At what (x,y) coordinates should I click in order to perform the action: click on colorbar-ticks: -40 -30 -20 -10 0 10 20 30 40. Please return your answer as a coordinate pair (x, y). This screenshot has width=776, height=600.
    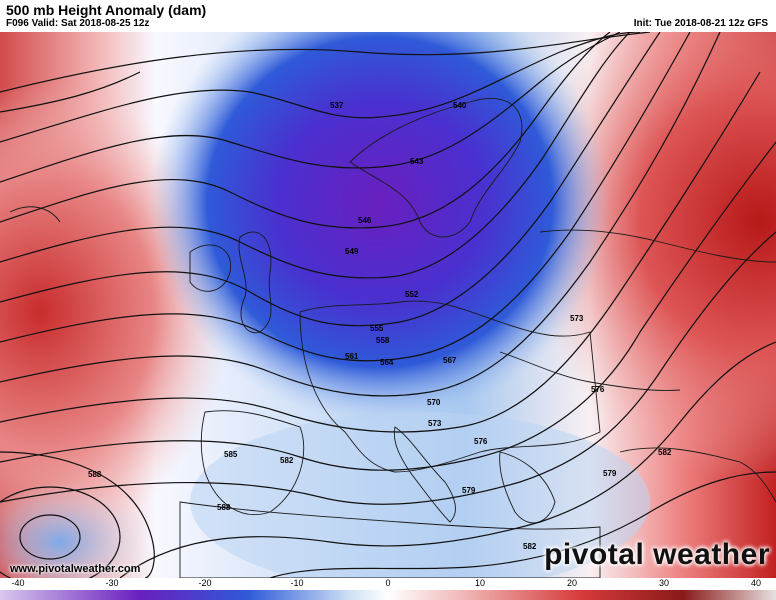
    Looking at the image, I should click on (388, 583).